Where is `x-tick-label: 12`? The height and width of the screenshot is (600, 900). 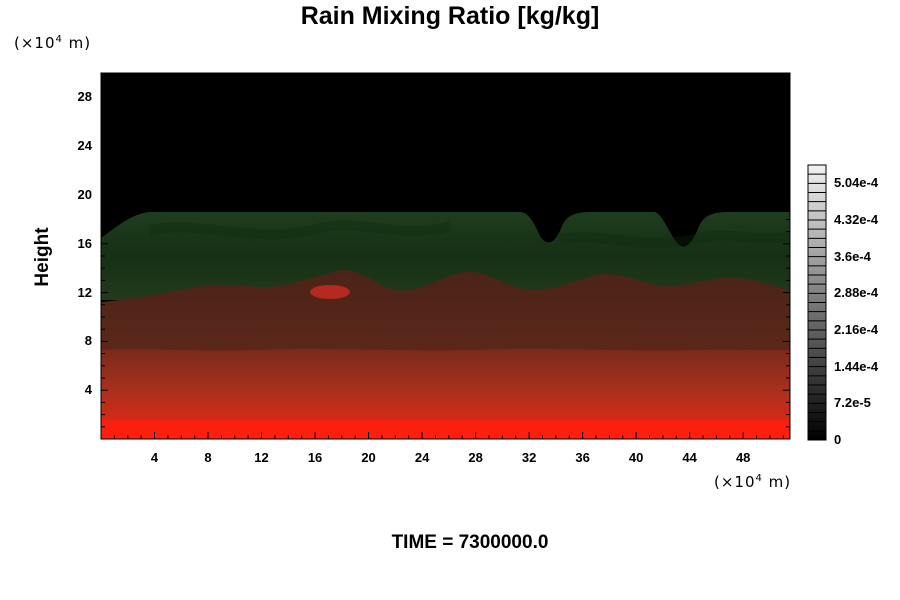 x-tick-label: 12 is located at coordinates (261, 457).